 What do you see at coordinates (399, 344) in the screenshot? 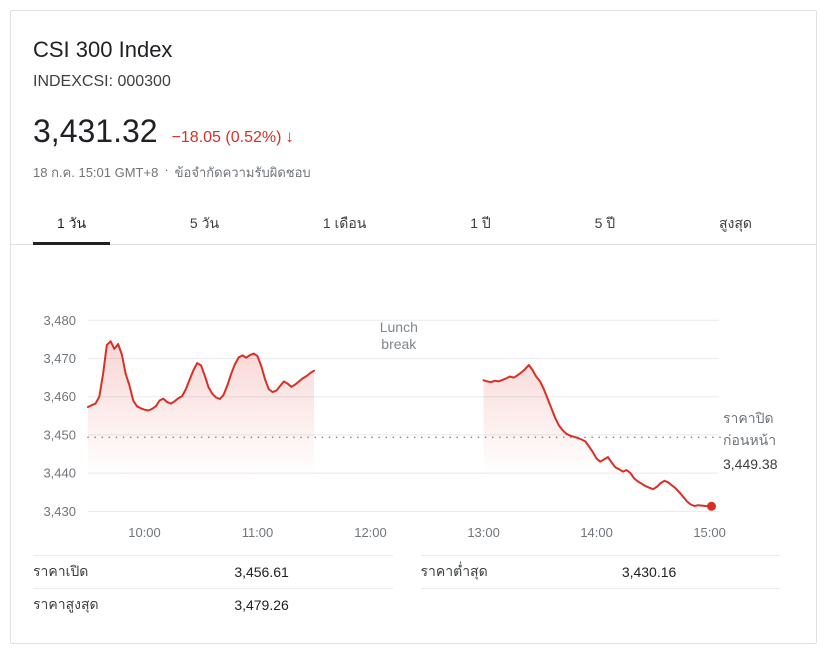
I see `lunch-break-annotation: break` at bounding box center [399, 344].